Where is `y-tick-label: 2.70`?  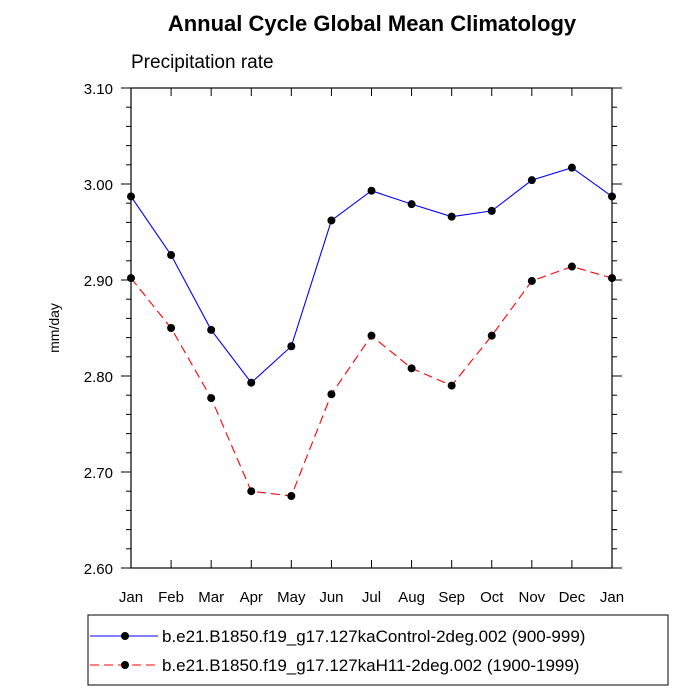
y-tick-label: 2.70 is located at coordinates (98, 473).